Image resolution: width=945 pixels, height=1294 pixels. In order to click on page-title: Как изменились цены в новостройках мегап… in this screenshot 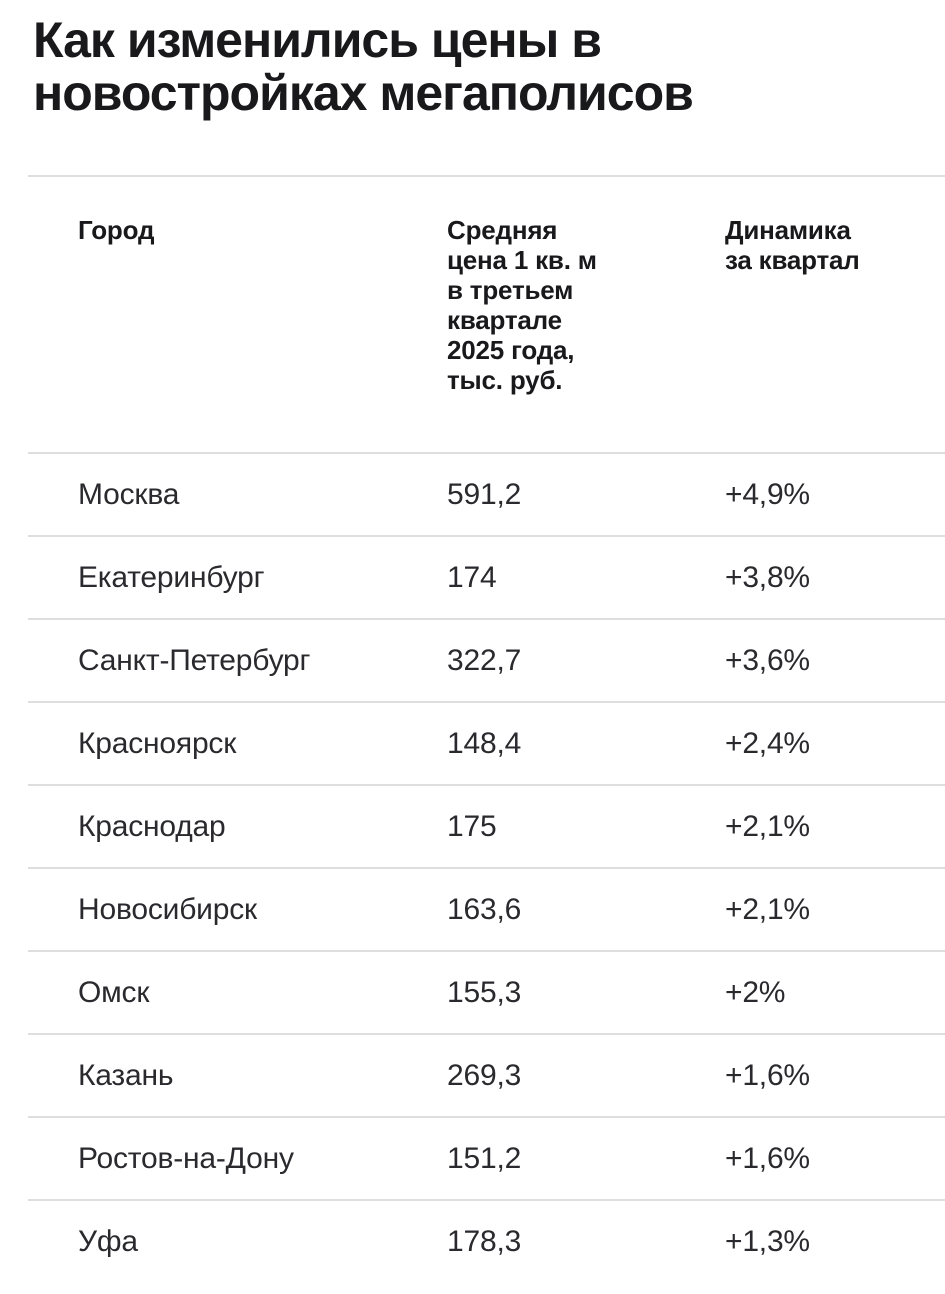, I will do `click(363, 66)`.